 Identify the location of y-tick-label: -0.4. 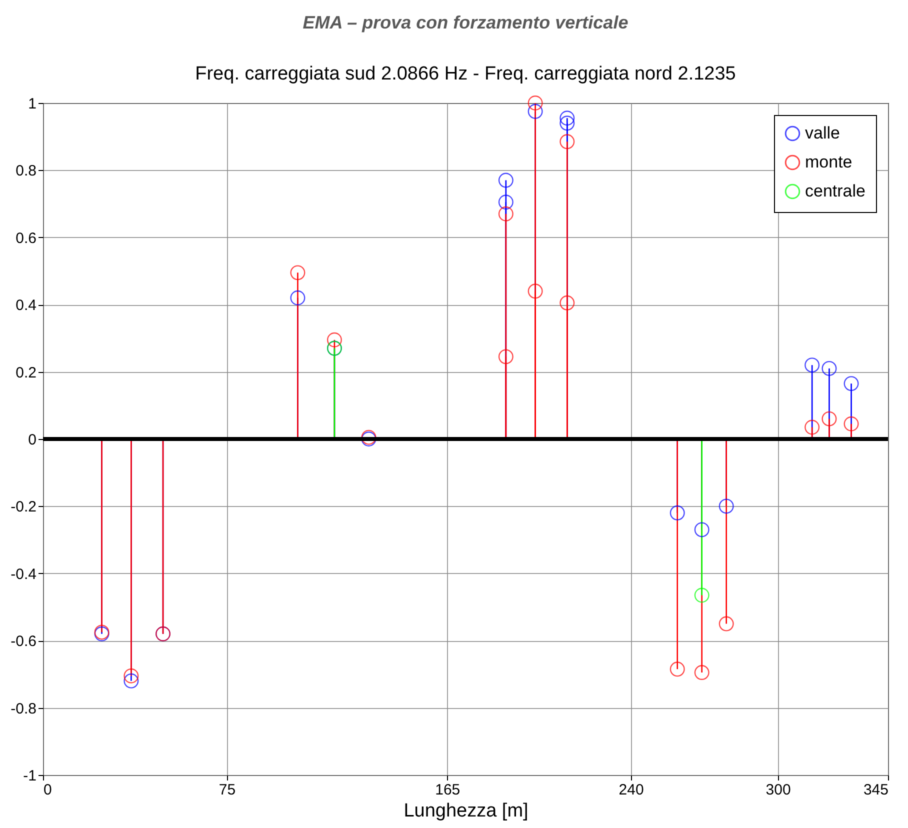
(23, 574).